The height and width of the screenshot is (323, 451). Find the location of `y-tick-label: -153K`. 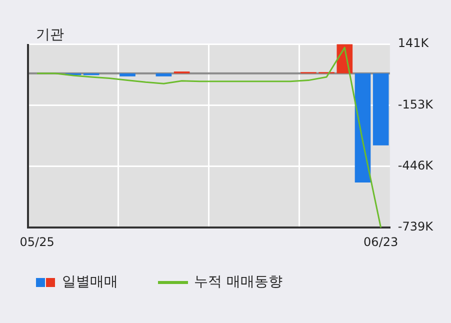

y-tick-label: -153K is located at coordinates (416, 104).